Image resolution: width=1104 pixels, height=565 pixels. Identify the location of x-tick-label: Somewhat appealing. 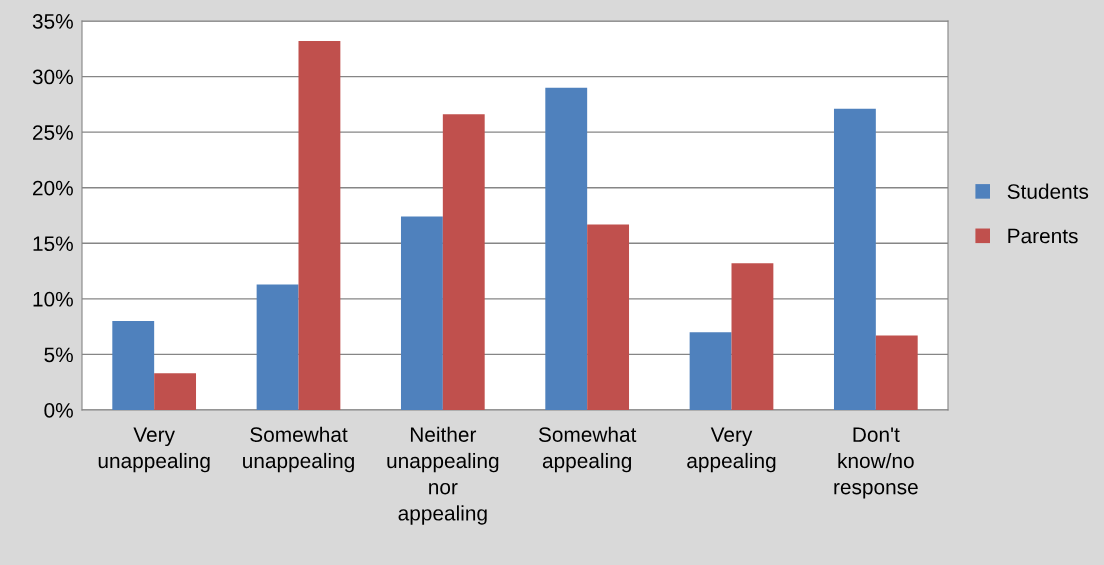
(587, 449).